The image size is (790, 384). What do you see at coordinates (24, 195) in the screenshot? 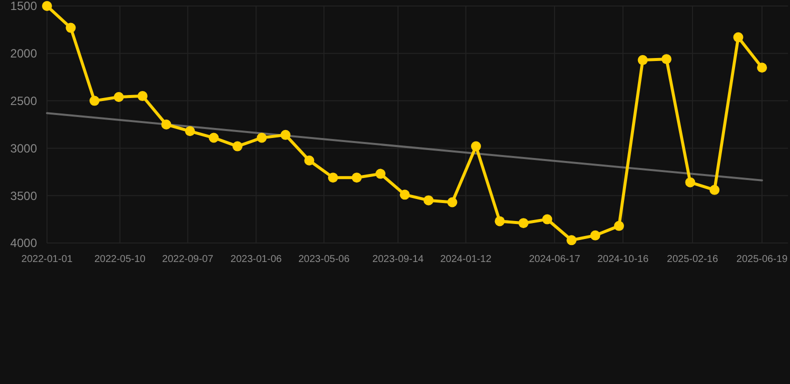
I see `y-tick-label: 3500` at bounding box center [24, 195].